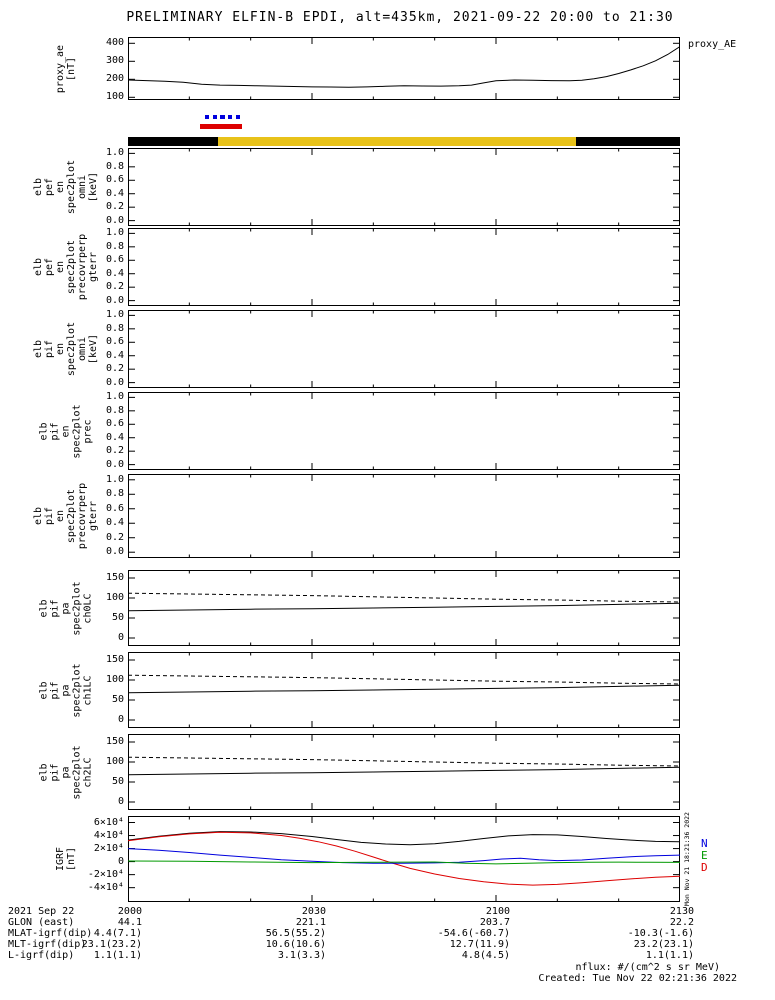 Image resolution: width=775 pixels, height=1000 pixels. I want to click on panel-pif-en-prec: 1.0 0.8 0.6 0.4 0.2 0.0 elb pif en spec2plot prec, so click(387, 431).